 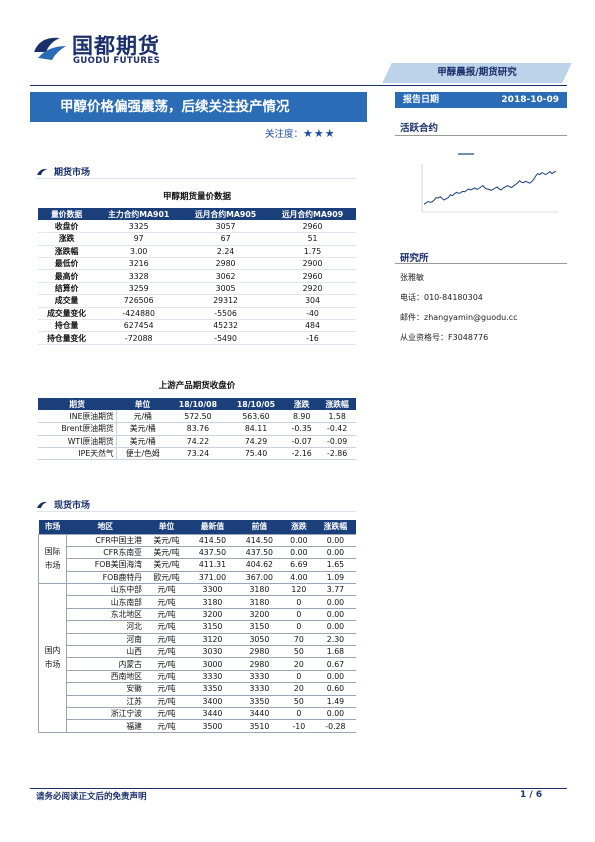 I want to click on cell-value: 0.60, so click(x=335, y=689).